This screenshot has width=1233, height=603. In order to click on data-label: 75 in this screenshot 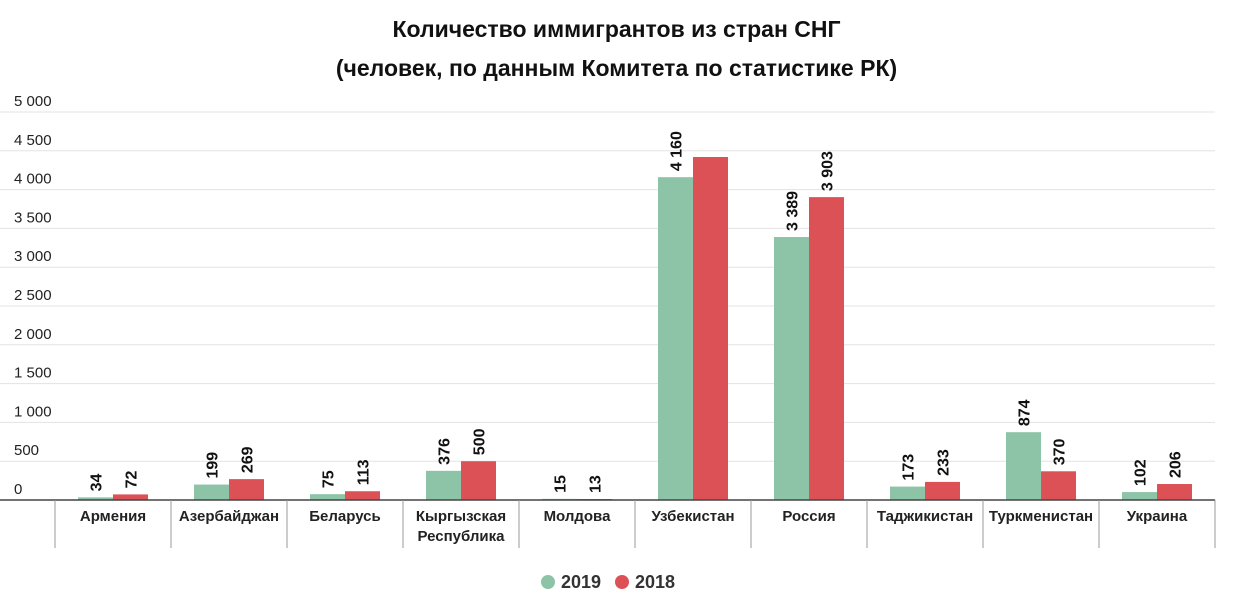, I will do `click(329, 479)`.